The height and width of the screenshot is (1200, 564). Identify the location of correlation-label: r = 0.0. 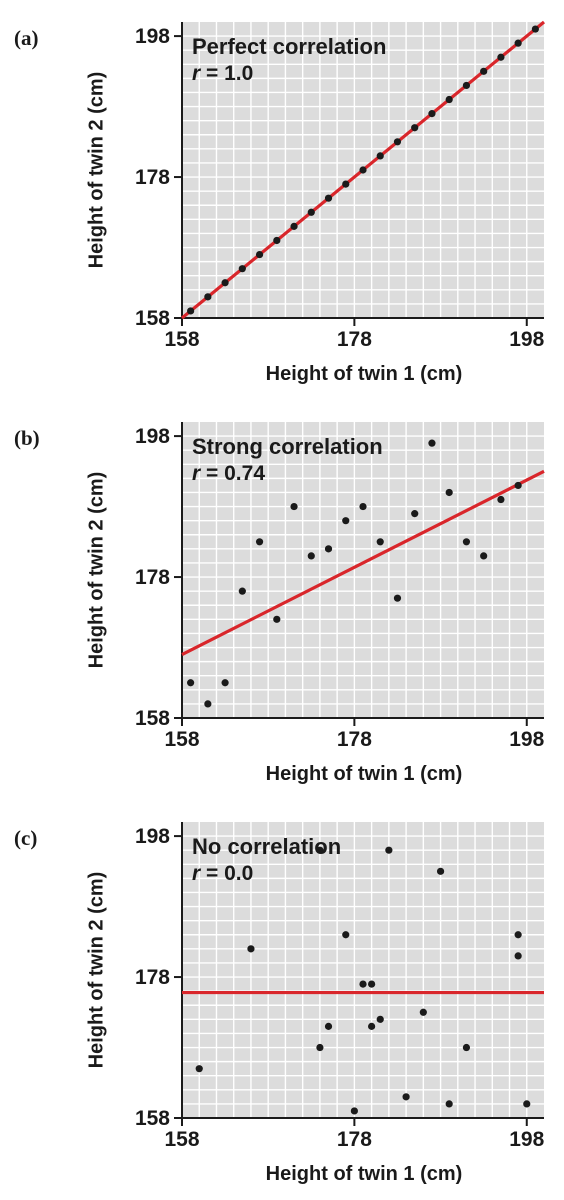
(222, 874).